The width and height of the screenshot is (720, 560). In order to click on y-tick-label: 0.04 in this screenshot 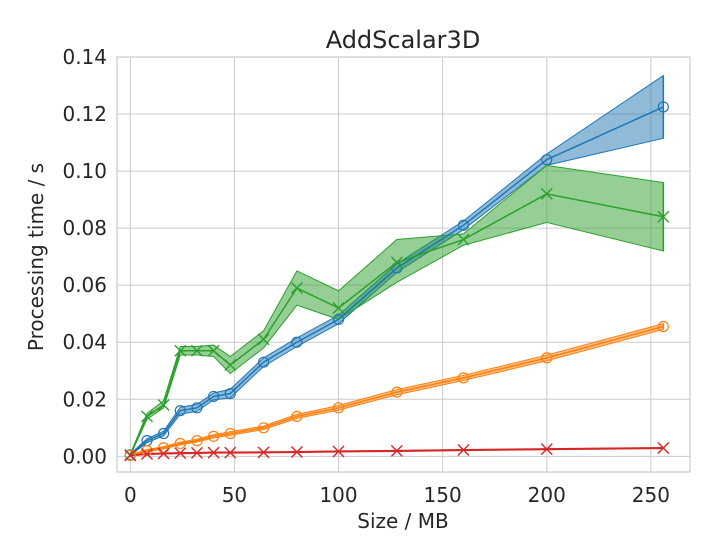, I will do `click(84, 342)`.